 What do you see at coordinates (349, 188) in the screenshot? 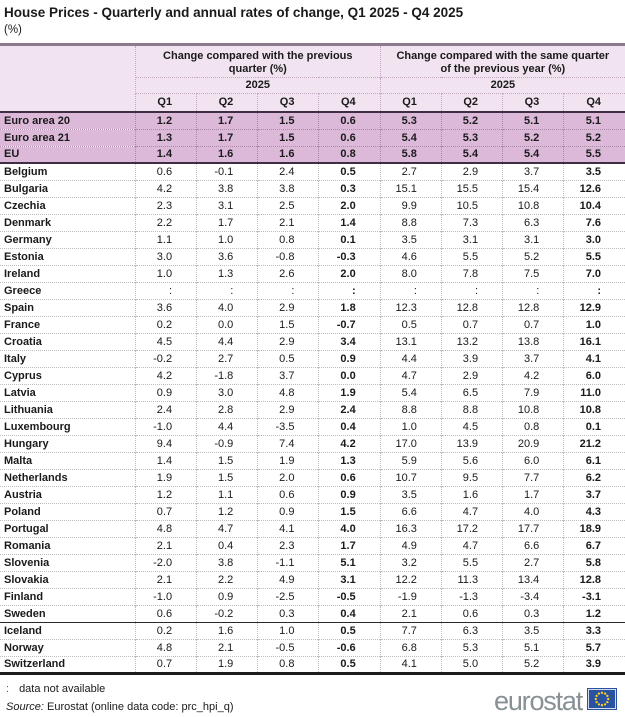
I see `value-cell: 0.3` at bounding box center [349, 188].